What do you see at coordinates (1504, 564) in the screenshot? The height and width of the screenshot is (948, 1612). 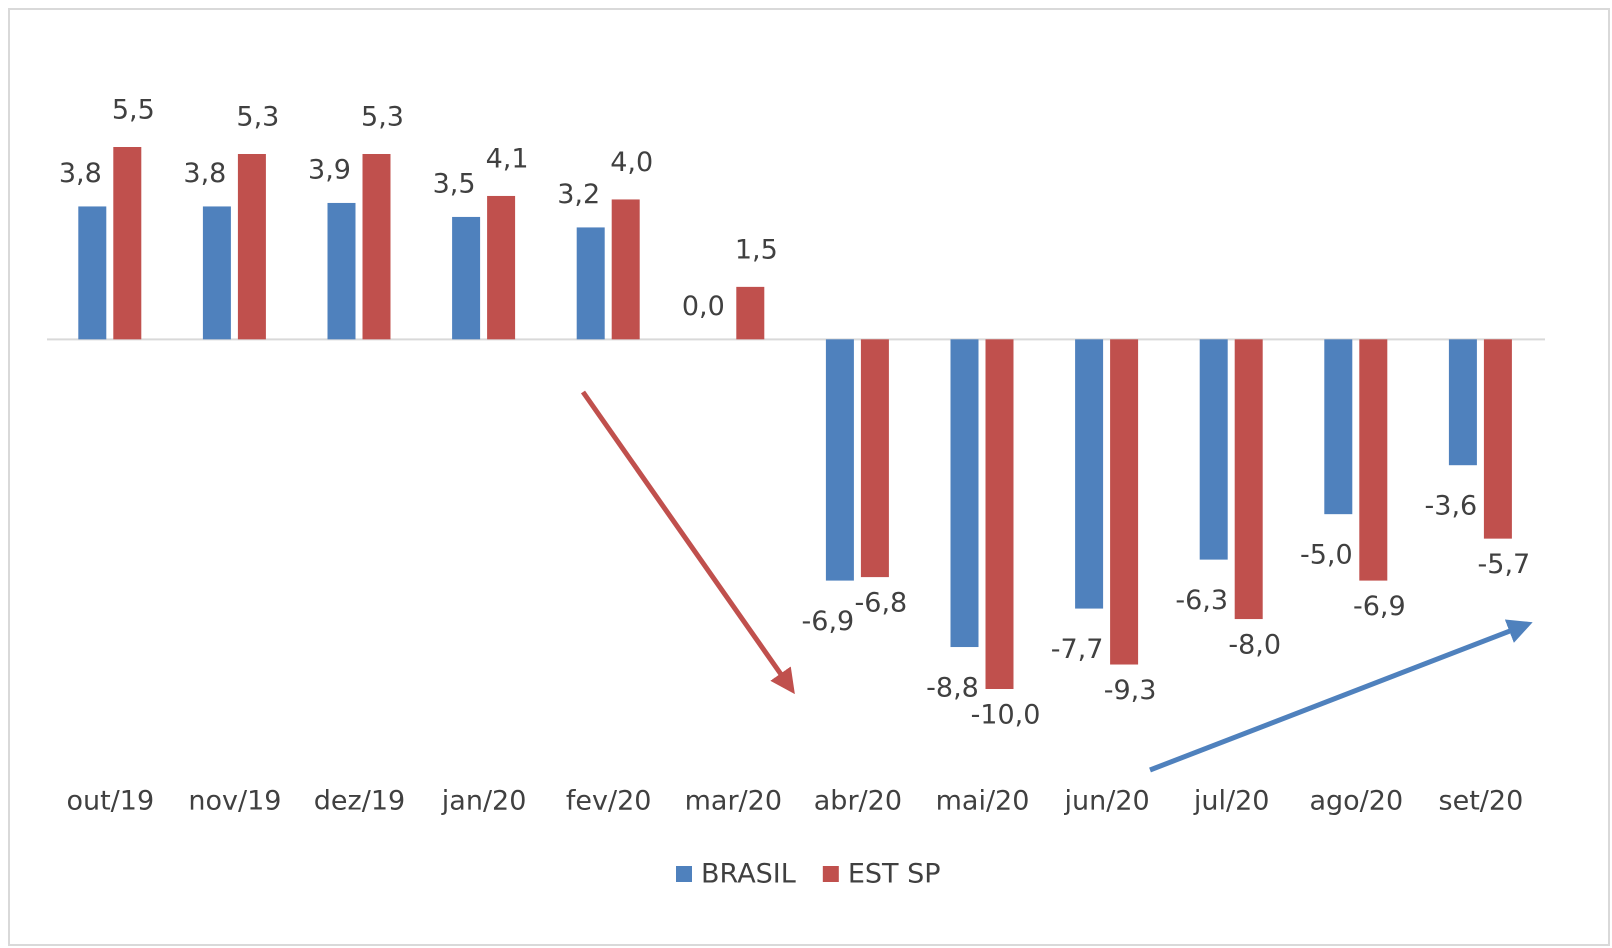 I see `data-label: -5,7` at bounding box center [1504, 564].